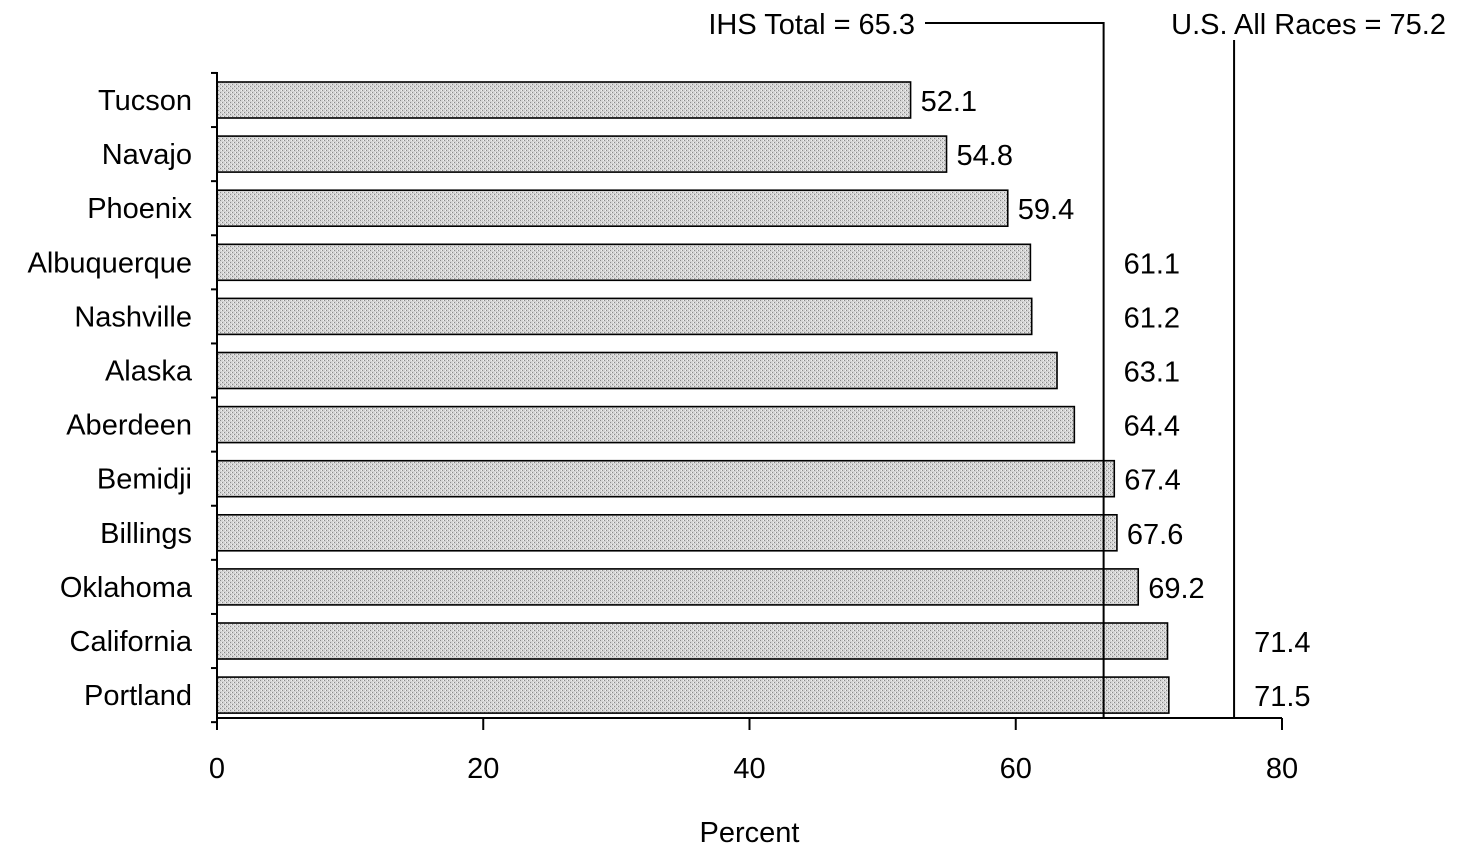 This screenshot has width=1458, height=850. I want to click on bar-portland, so click(693, 695).